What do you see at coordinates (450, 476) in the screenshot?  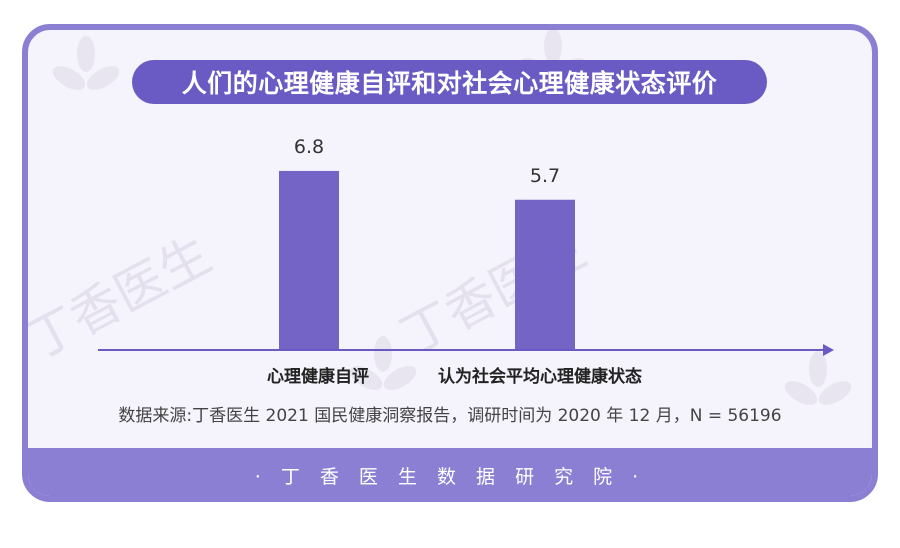 I see `footer-text: · 丁 香 医 生 数 据 研 究 院 ·` at bounding box center [450, 476].